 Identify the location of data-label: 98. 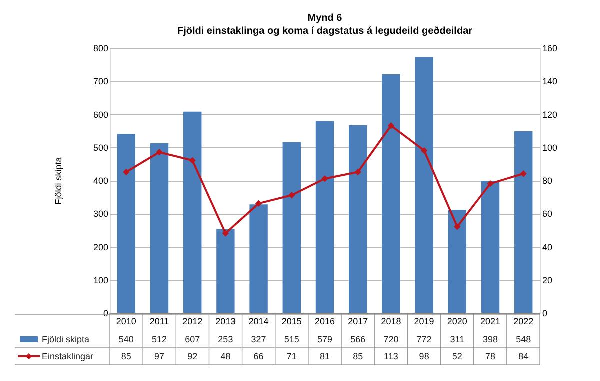
(424, 357).